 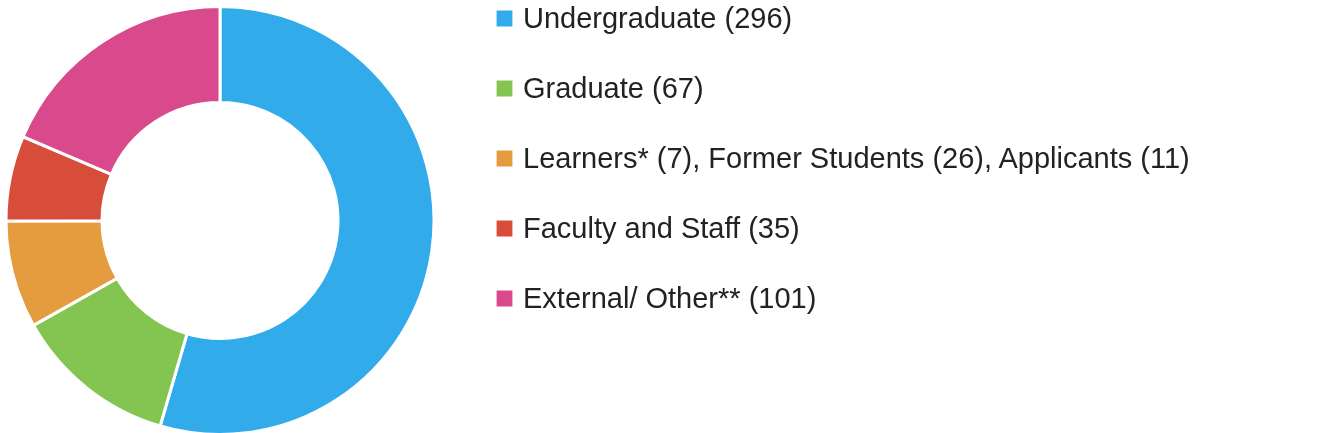 What do you see at coordinates (613, 87) in the screenshot?
I see `legend-label: Graduate (67)` at bounding box center [613, 87].